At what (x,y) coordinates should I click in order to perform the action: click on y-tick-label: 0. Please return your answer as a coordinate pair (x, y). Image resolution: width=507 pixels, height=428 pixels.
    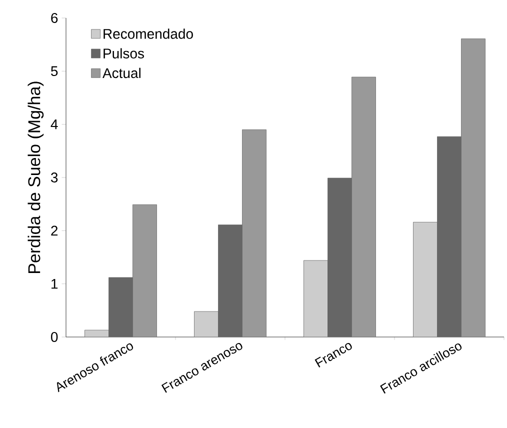
    Looking at the image, I should click on (54, 337).